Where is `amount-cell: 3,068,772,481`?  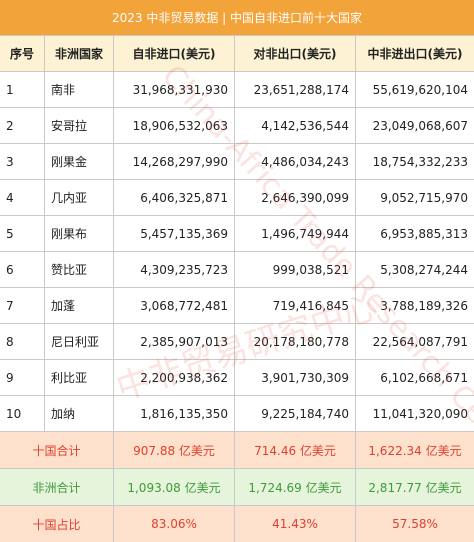 amount-cell: 3,068,772,481 is located at coordinates (174, 305).